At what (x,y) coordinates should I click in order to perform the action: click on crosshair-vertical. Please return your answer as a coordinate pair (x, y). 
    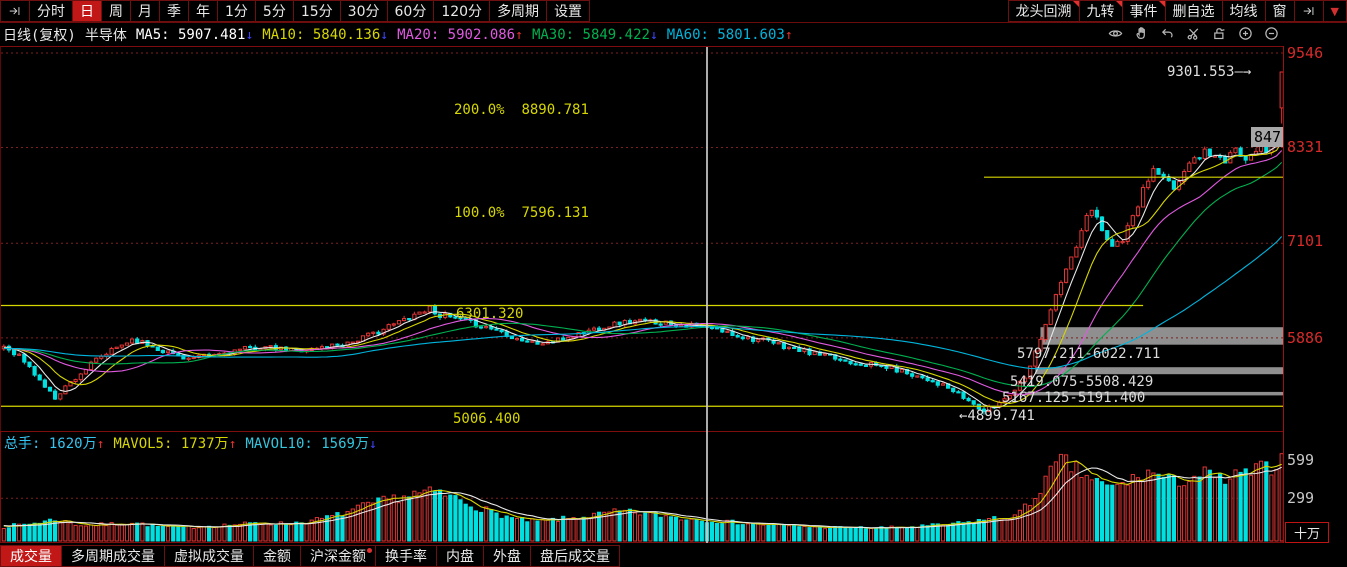
    Looking at the image, I should click on (707, 295).